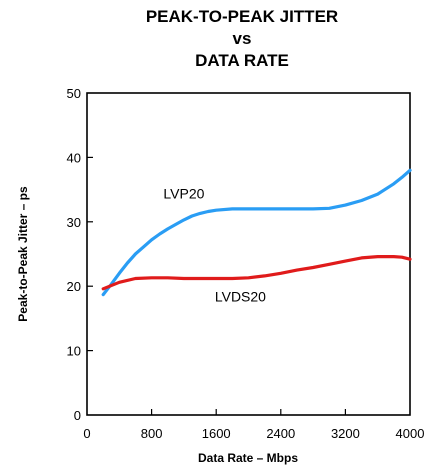 The height and width of the screenshot is (470, 429). What do you see at coordinates (152, 433) in the screenshot?
I see `x-tick-label-800: 800` at bounding box center [152, 433].